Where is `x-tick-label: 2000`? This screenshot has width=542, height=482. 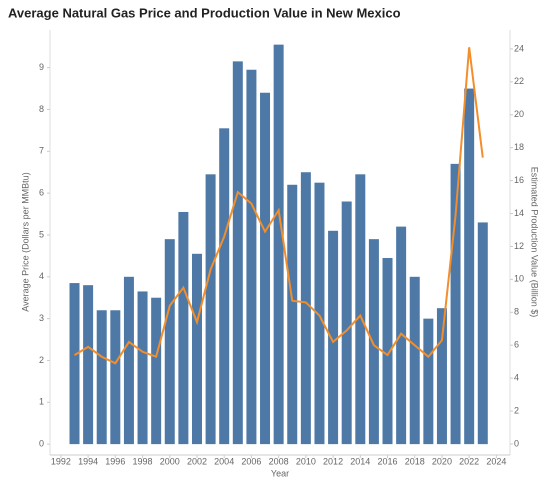
x-tick-label: 2000 is located at coordinates (170, 461).